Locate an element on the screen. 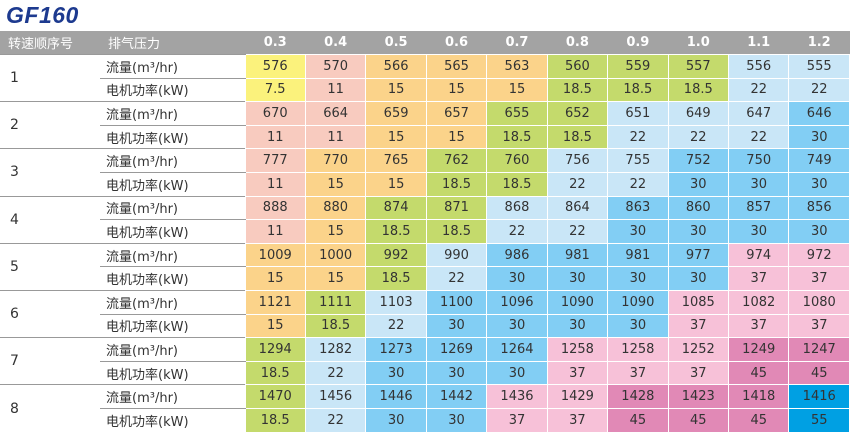  header-pressure-value: 1.2 is located at coordinates (819, 43).